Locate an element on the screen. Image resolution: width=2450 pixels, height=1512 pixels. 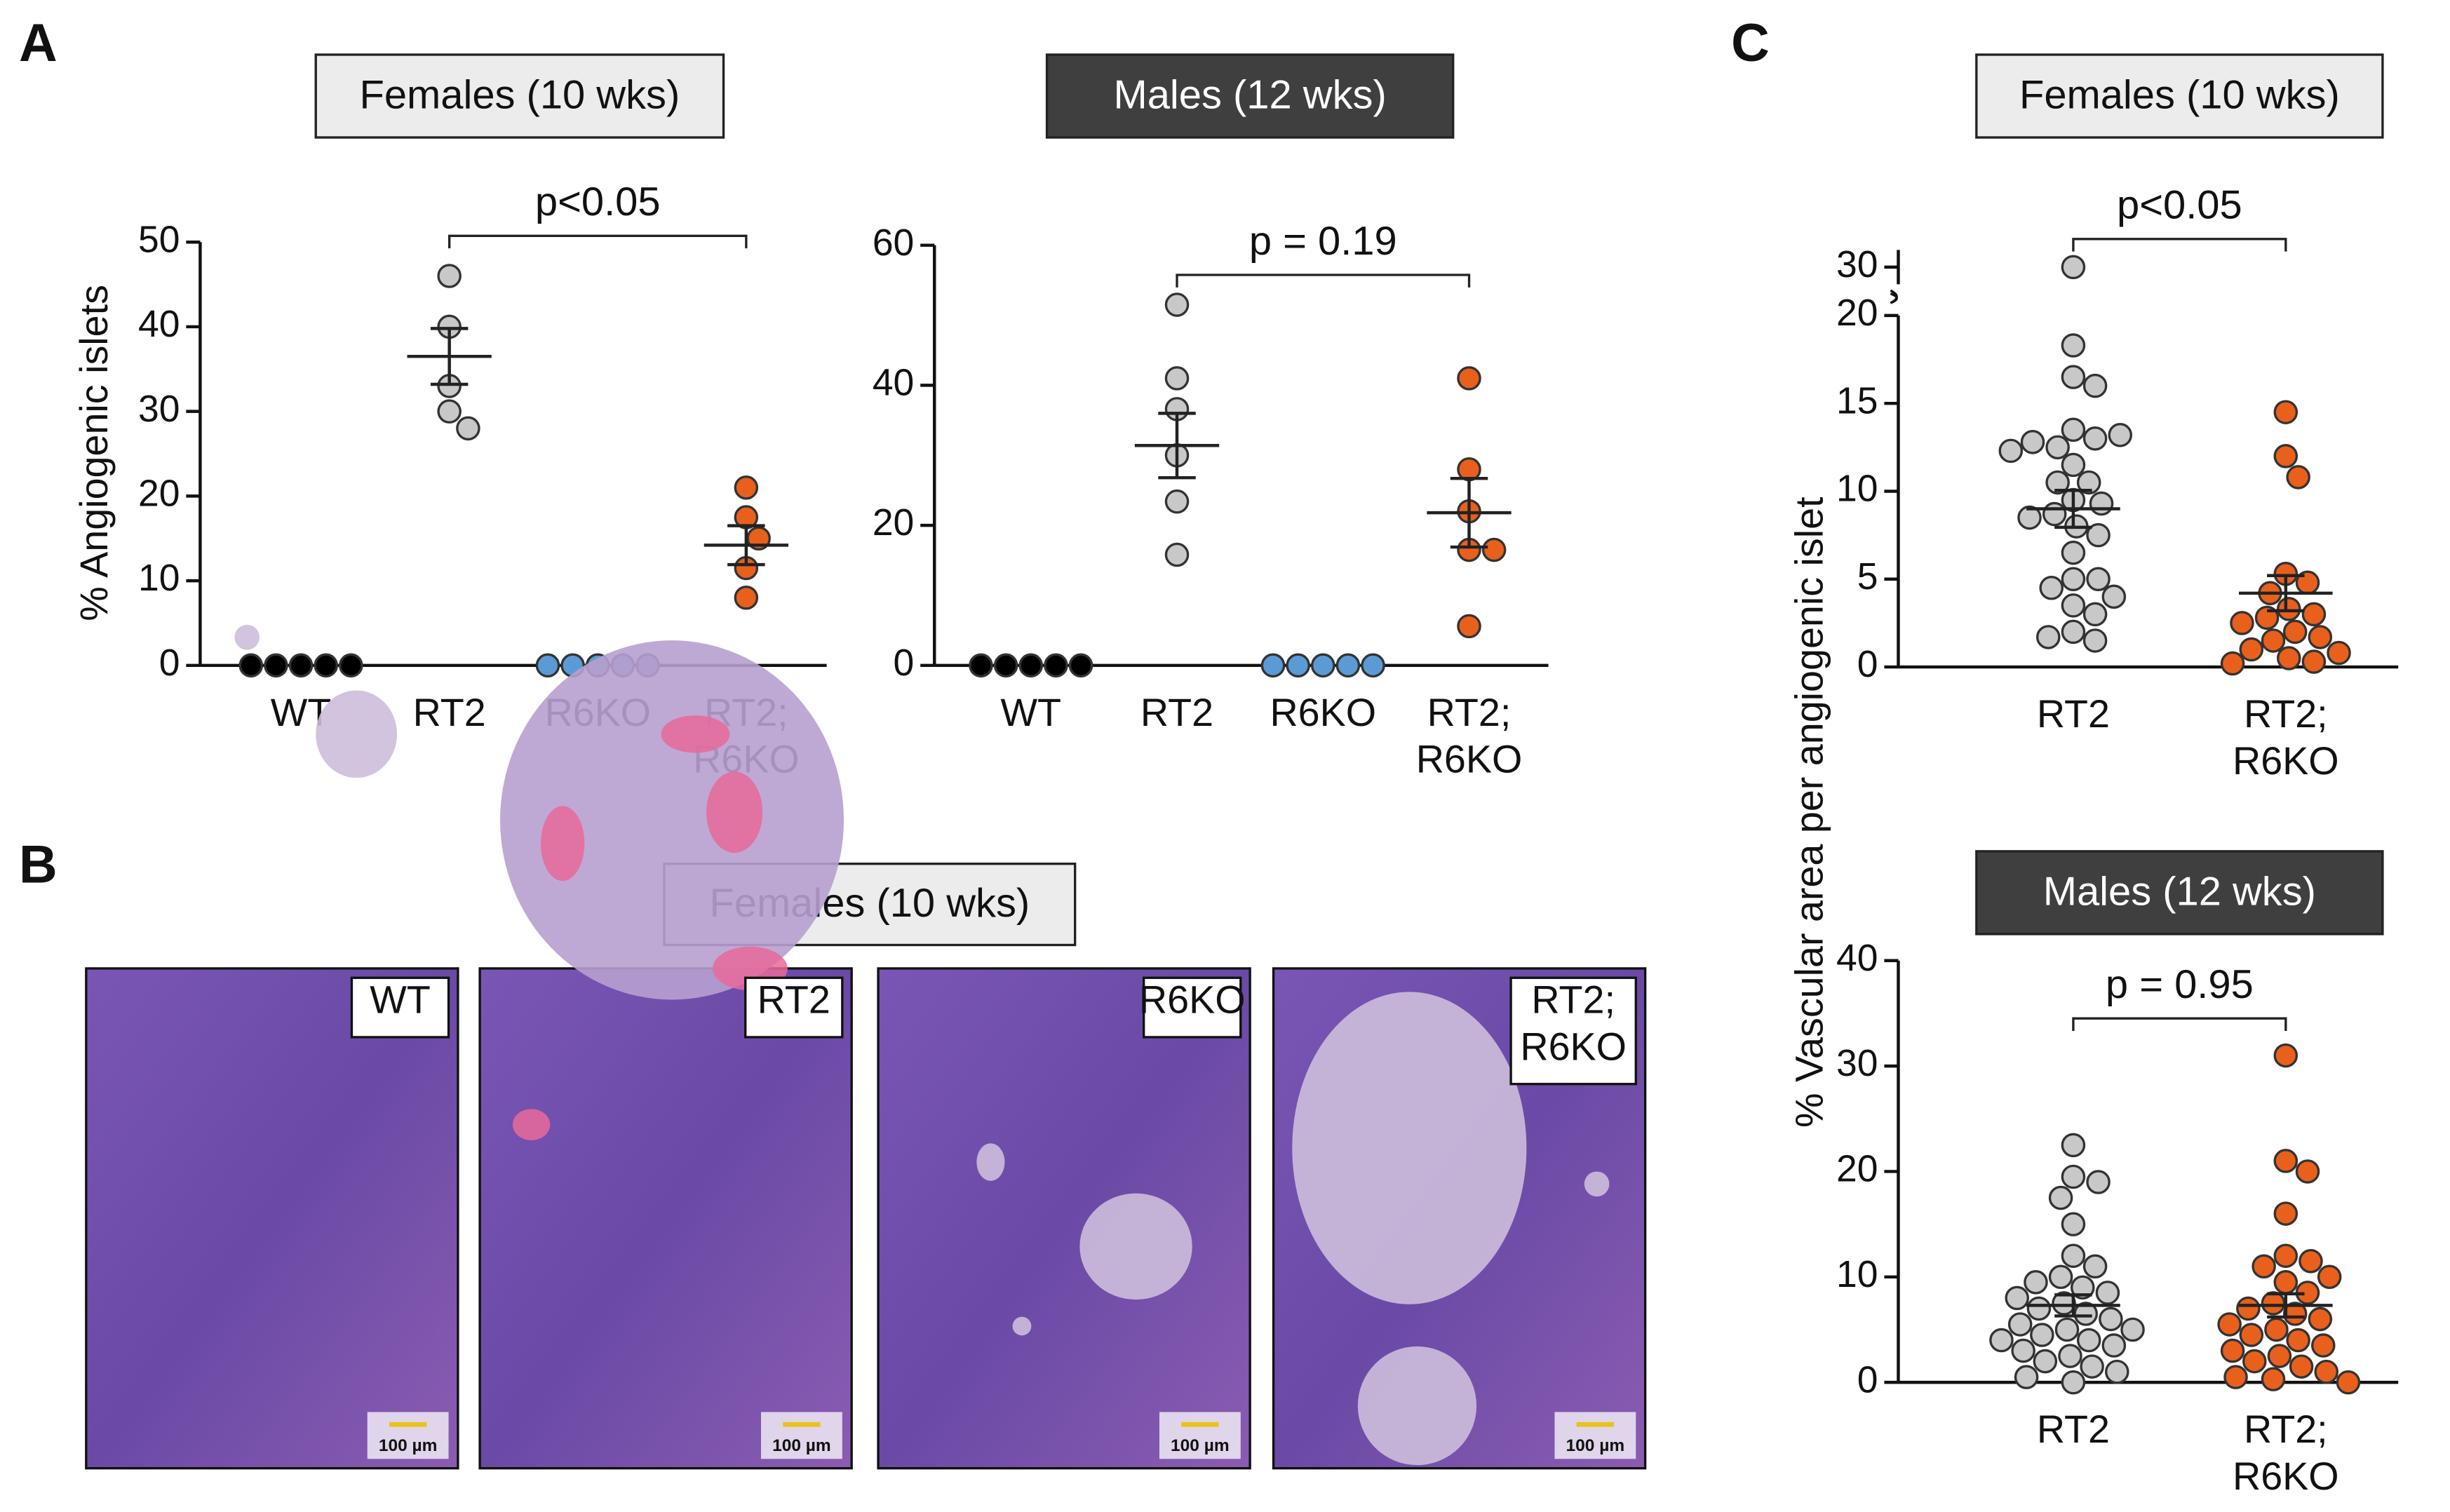
panel-label: B is located at coordinates (38, 864).